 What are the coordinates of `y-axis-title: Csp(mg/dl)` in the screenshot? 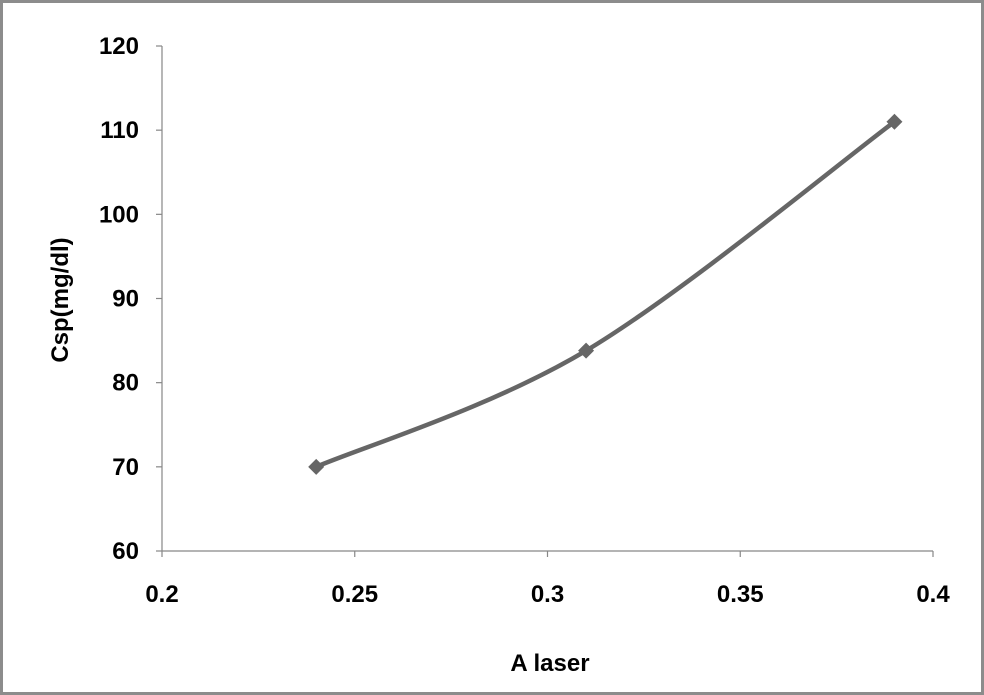 It's located at (60, 299).